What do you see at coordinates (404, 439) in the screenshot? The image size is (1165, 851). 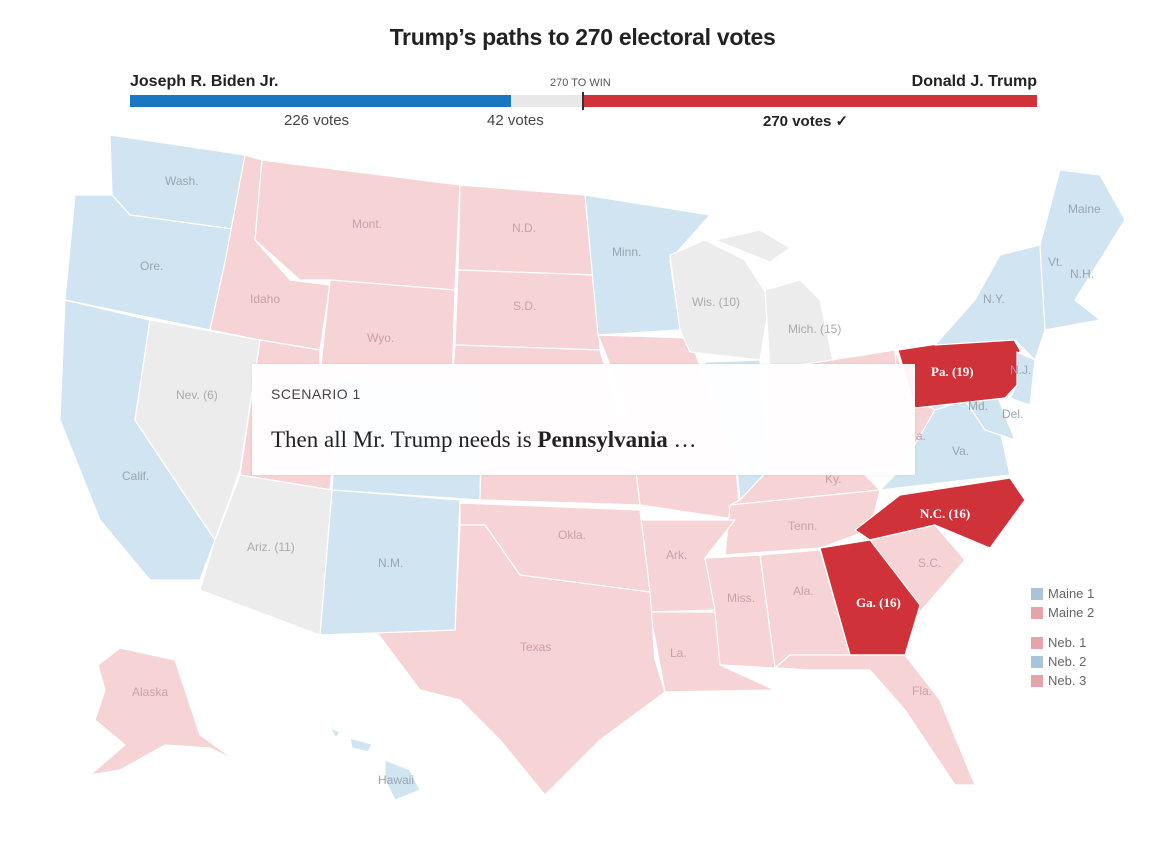 I see `scenario-text-prefix: Then all Mr. Trump needs is` at bounding box center [404, 439].